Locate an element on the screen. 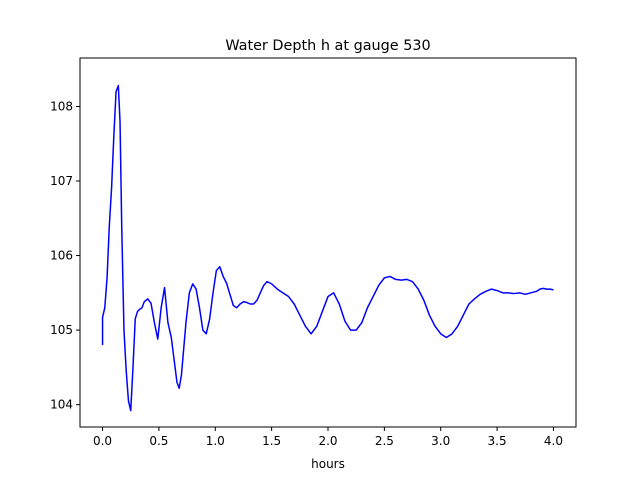 The image size is (640, 480). x-tick-label: 2.5 is located at coordinates (384, 441).